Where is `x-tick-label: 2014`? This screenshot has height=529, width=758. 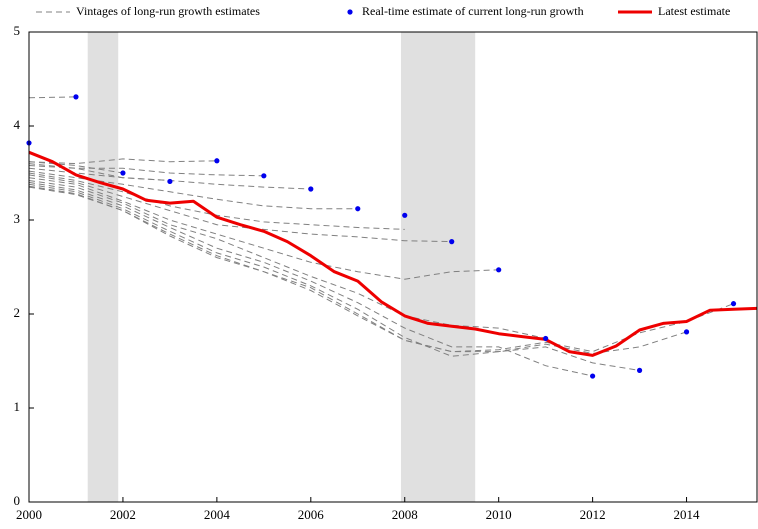
x-tick-label: 2014 is located at coordinates (687, 514).